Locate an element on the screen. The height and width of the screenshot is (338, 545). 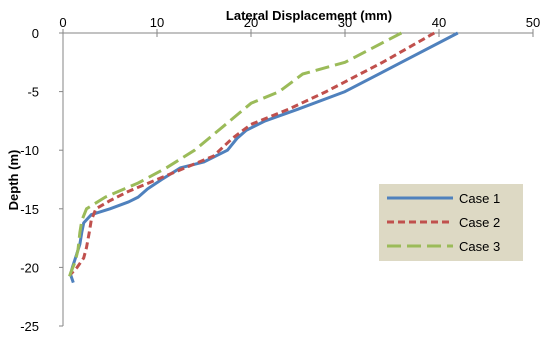
legend-label-case-3: Case 3 is located at coordinates (479, 246).